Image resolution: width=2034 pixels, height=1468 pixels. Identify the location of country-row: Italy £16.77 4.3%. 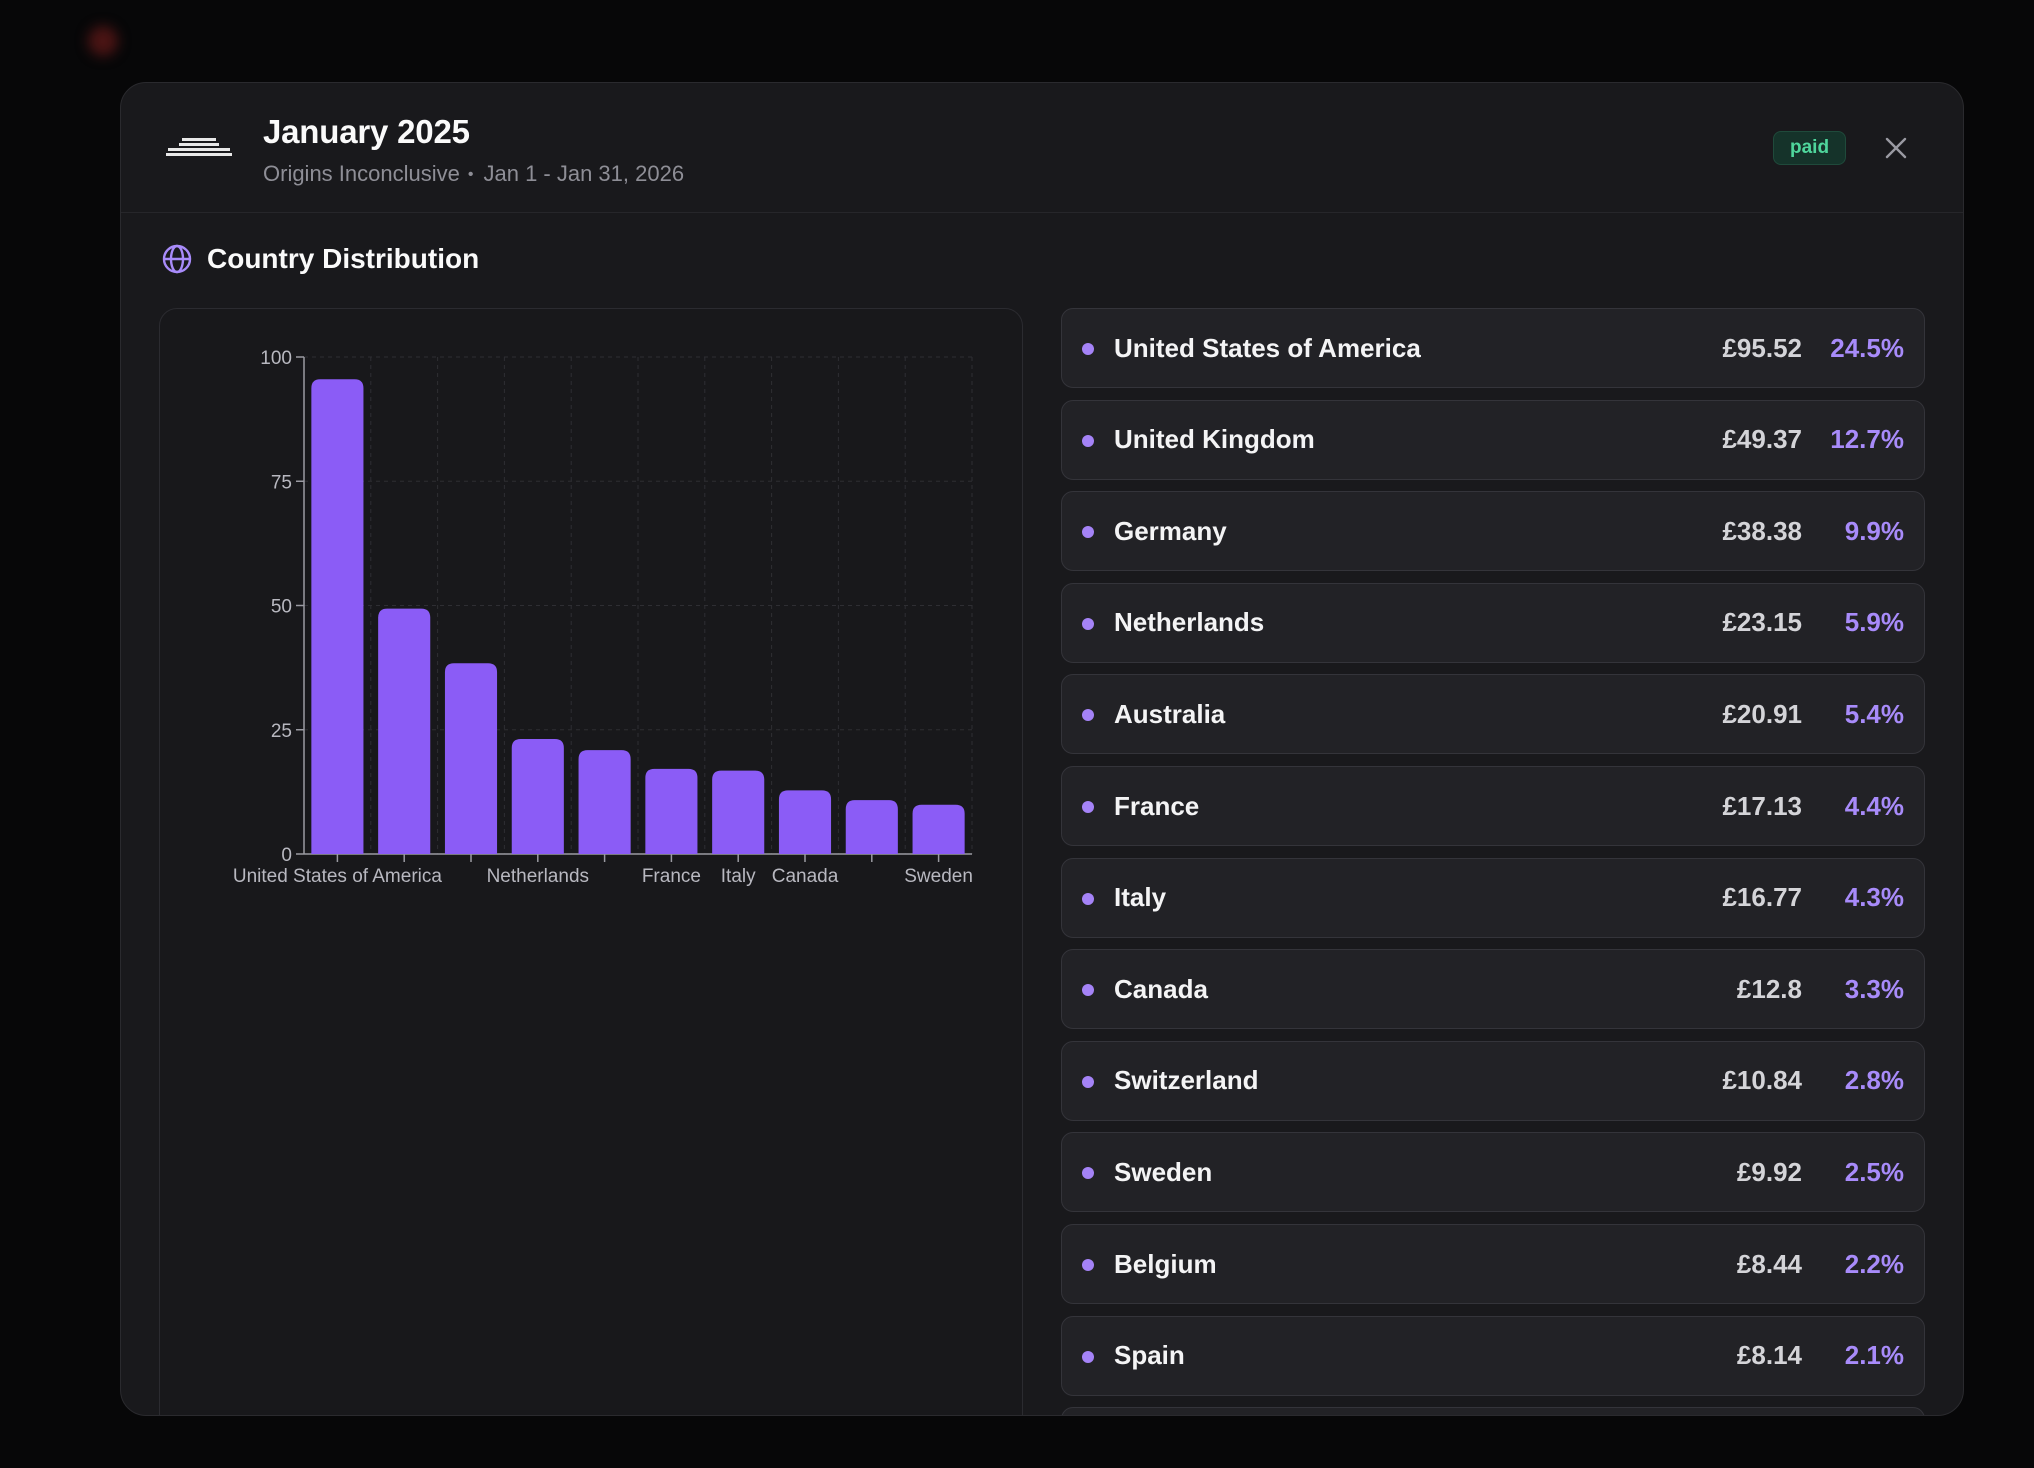
(1493, 897).